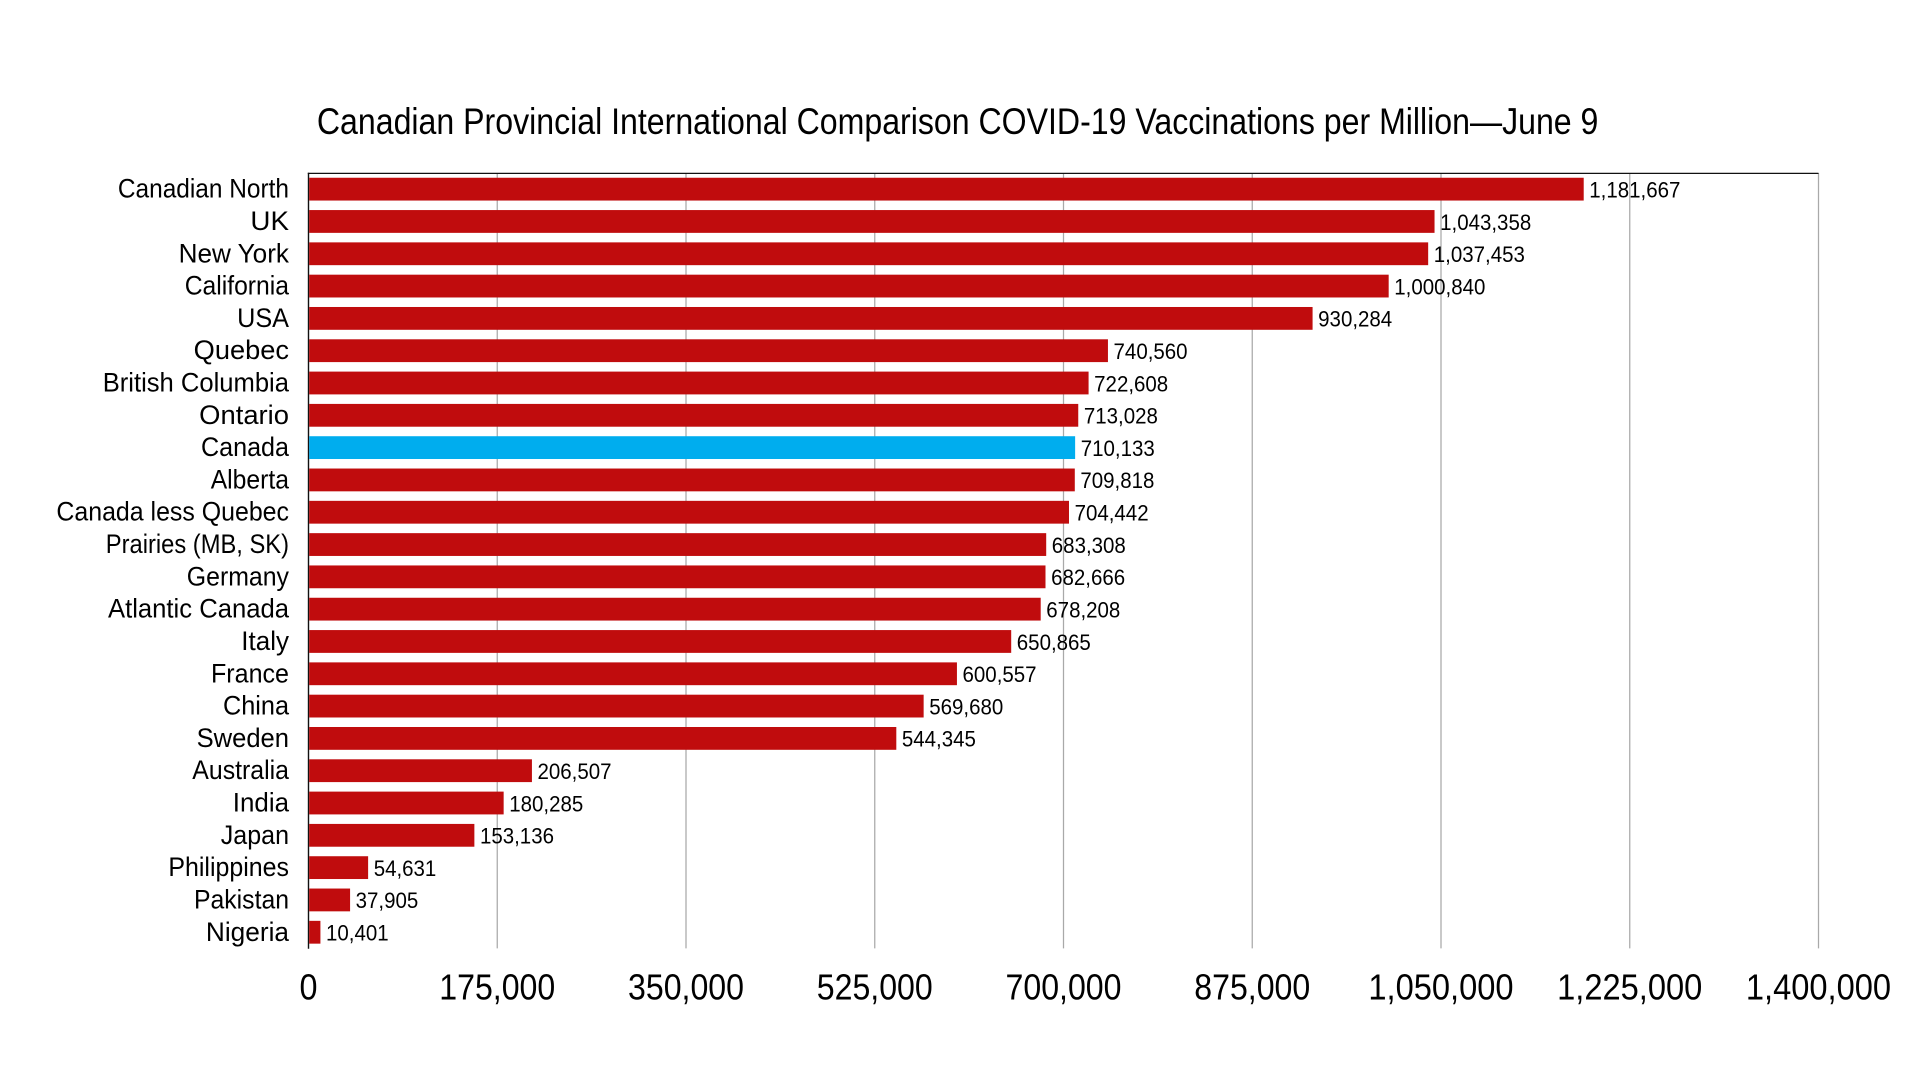  What do you see at coordinates (1629, 988) in the screenshot?
I see `svg-text: 1,225,000` at bounding box center [1629, 988].